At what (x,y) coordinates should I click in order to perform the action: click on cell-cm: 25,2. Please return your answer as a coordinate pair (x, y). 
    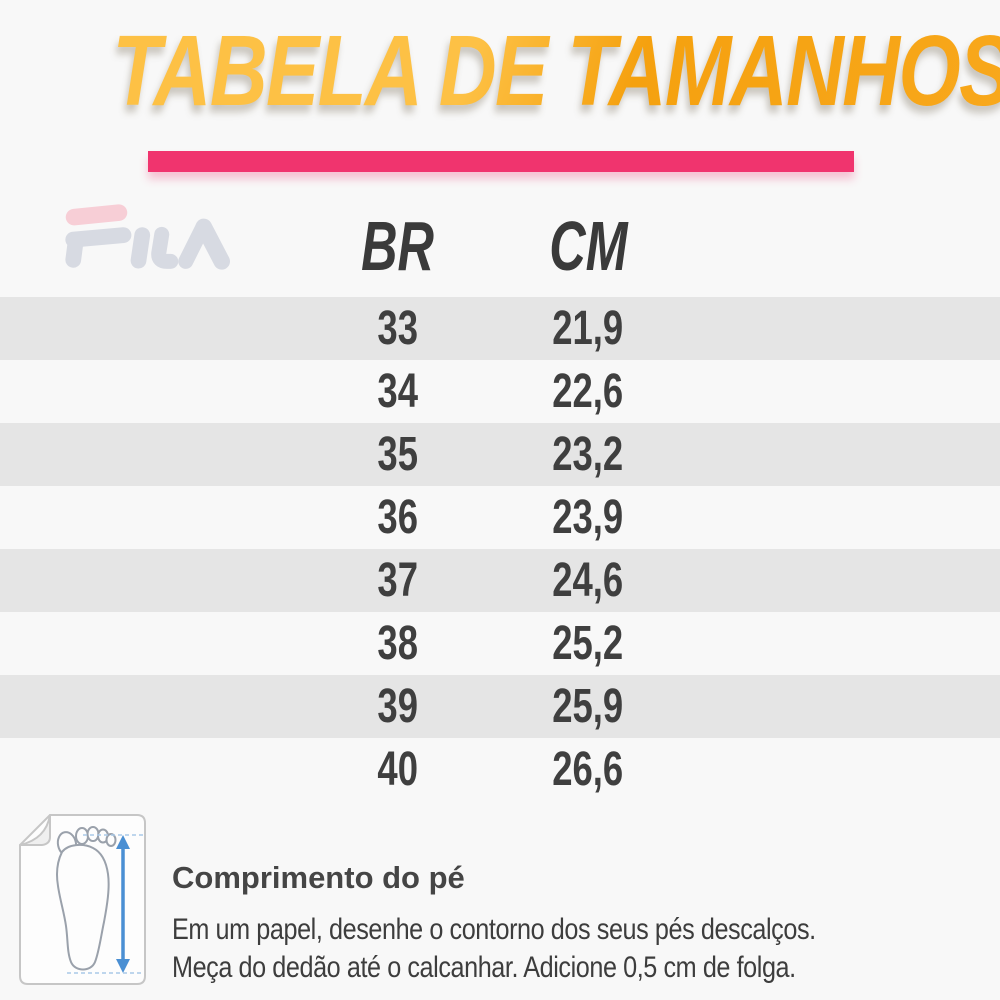
    Looking at the image, I should click on (588, 643).